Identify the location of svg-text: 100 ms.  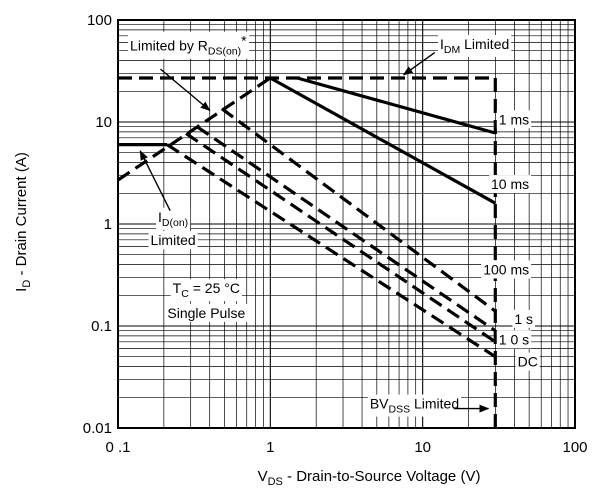
(506, 269).